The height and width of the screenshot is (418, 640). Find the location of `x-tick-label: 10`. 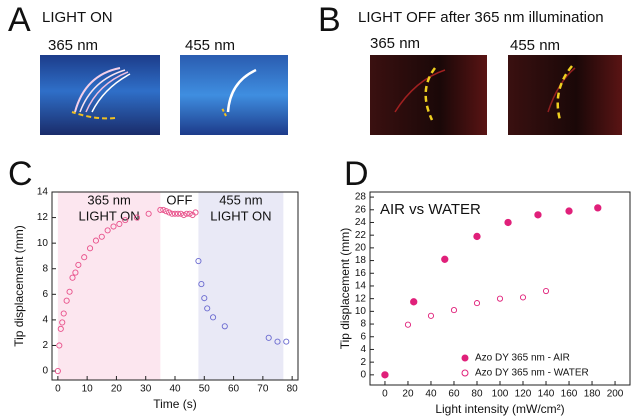

x-tick-label: 10 is located at coordinates (88, 389).